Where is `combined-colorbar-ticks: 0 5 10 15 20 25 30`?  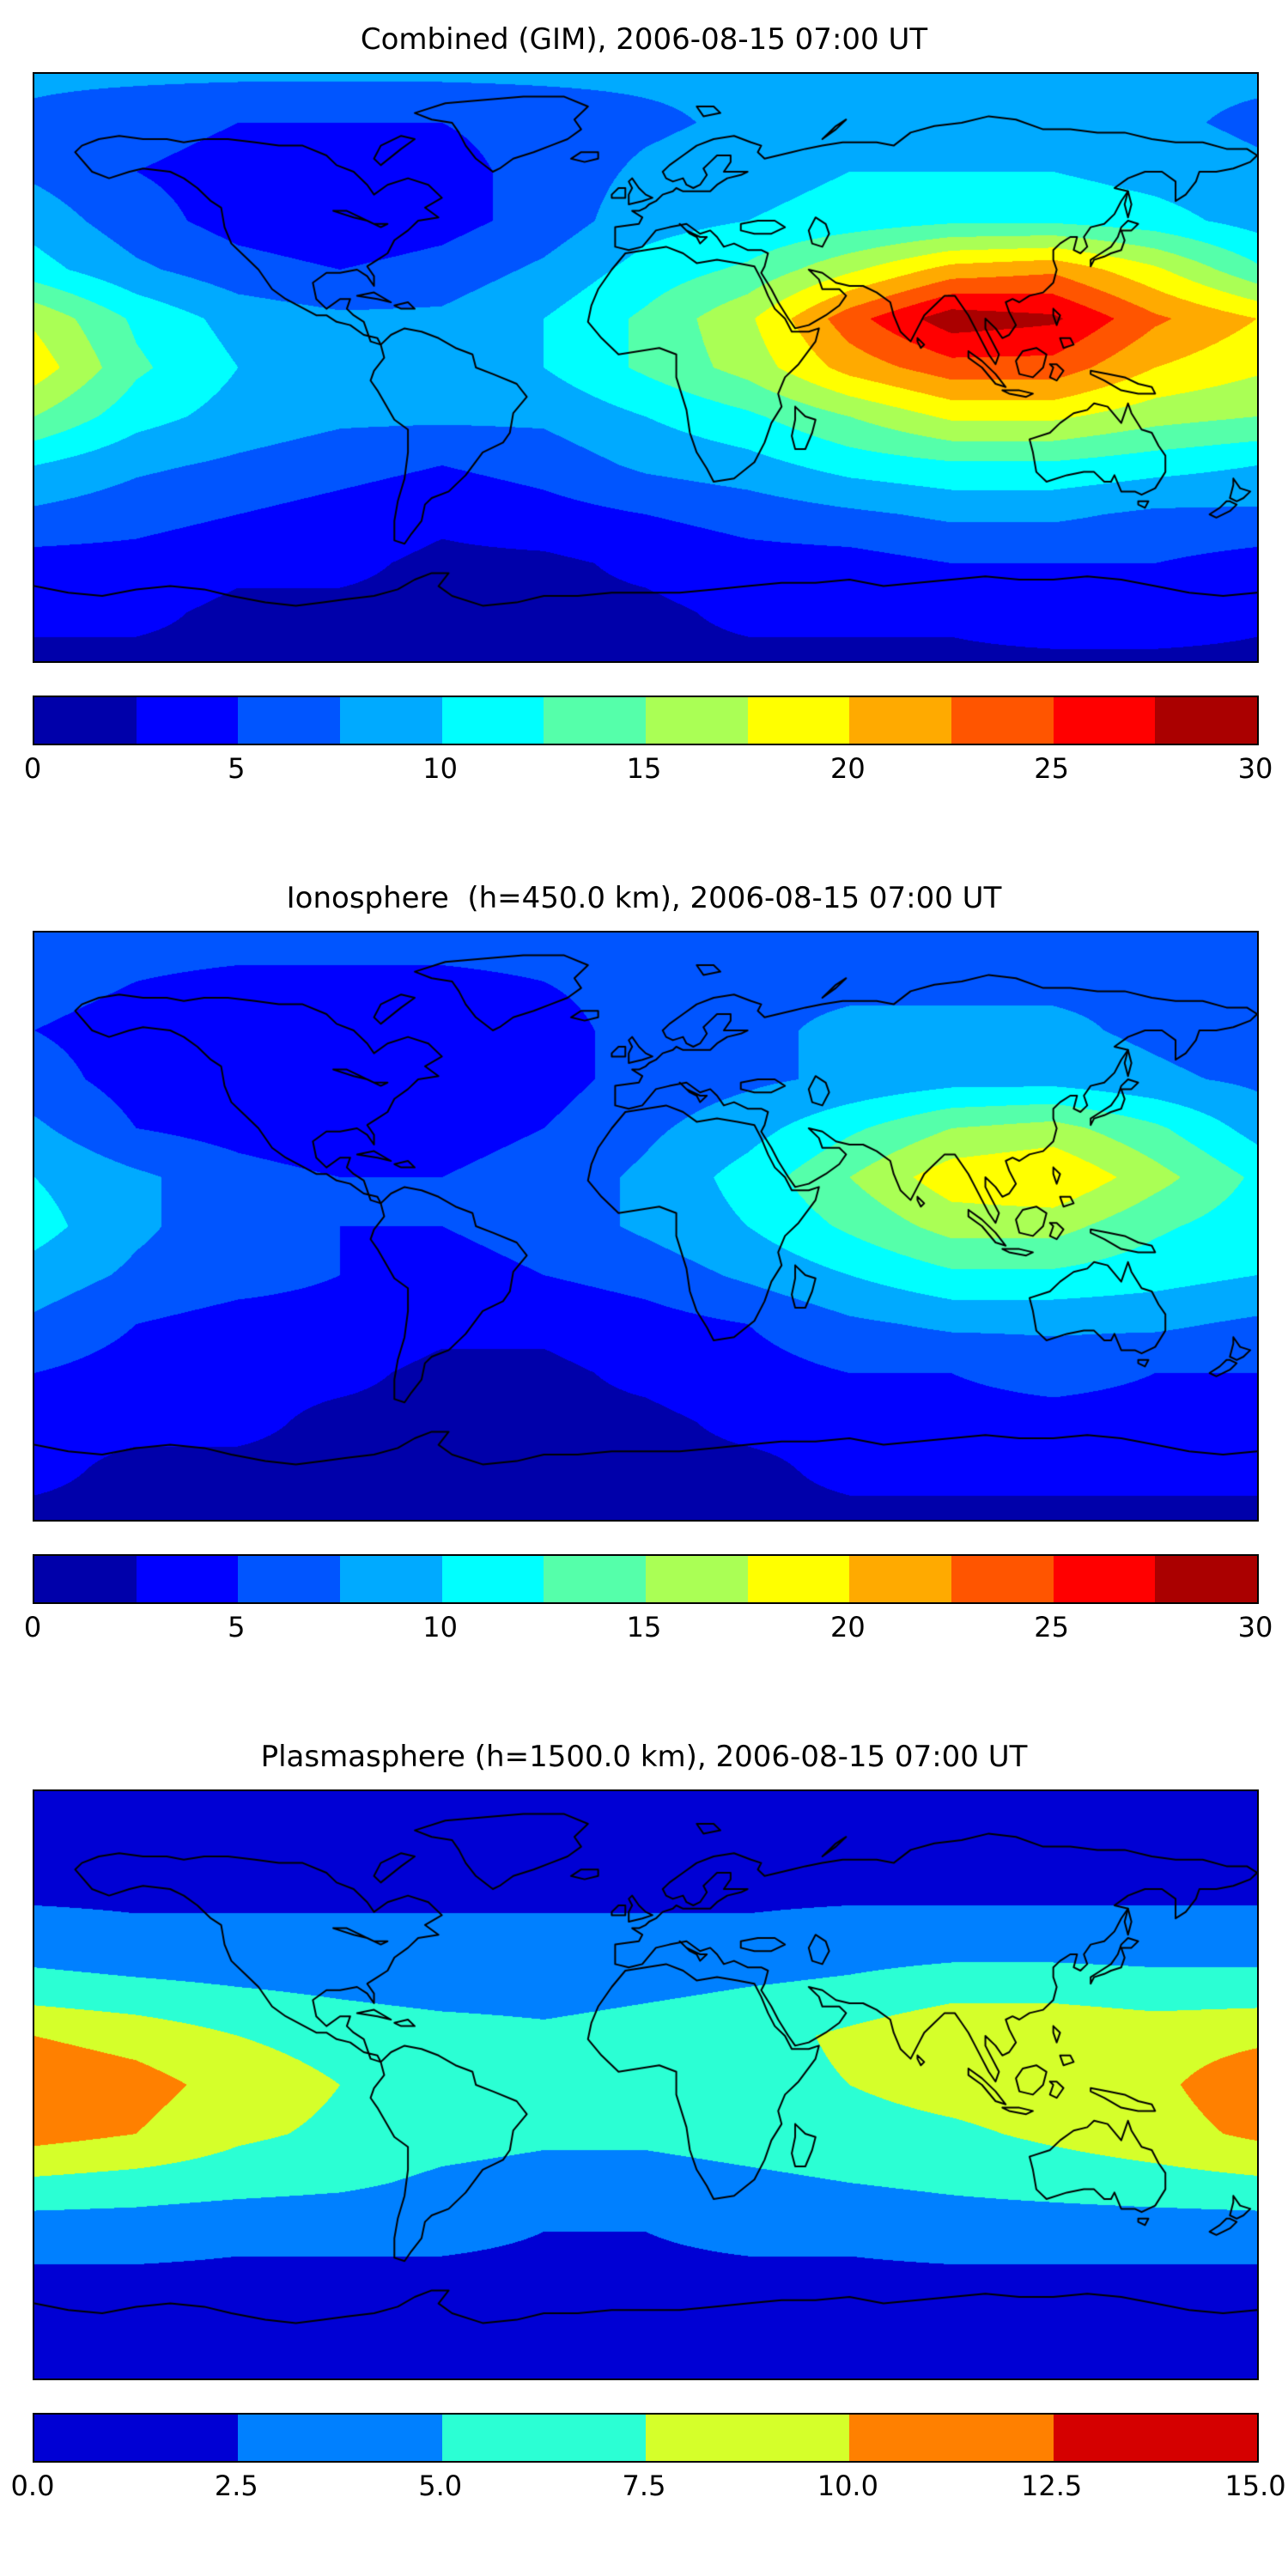 combined-colorbar-ticks: 0 5 10 15 20 25 30 is located at coordinates (649, 773).